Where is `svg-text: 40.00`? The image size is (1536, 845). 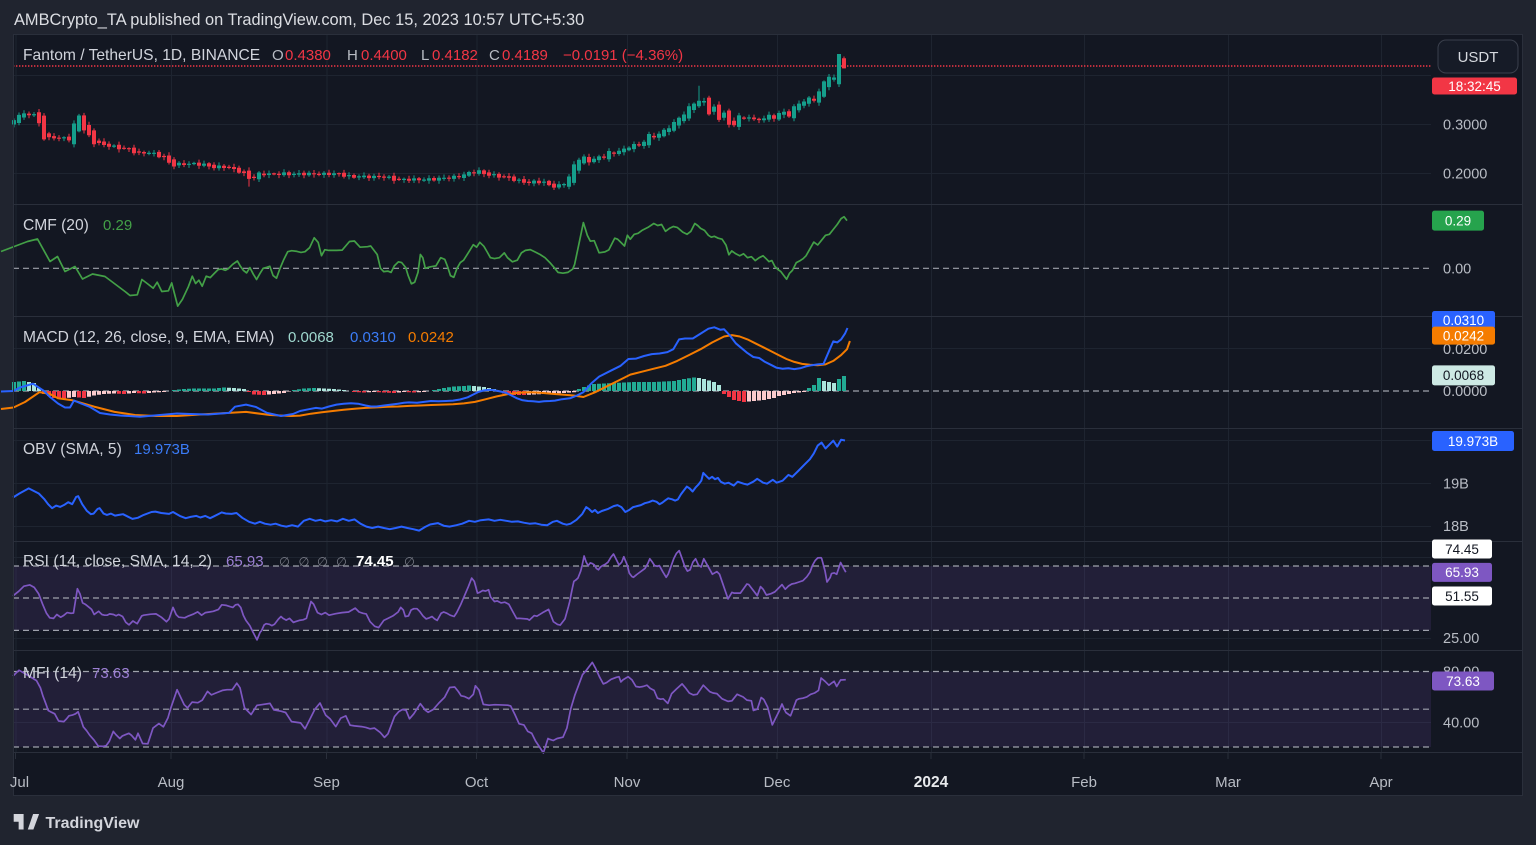 svg-text: 40.00 is located at coordinates (1461, 723).